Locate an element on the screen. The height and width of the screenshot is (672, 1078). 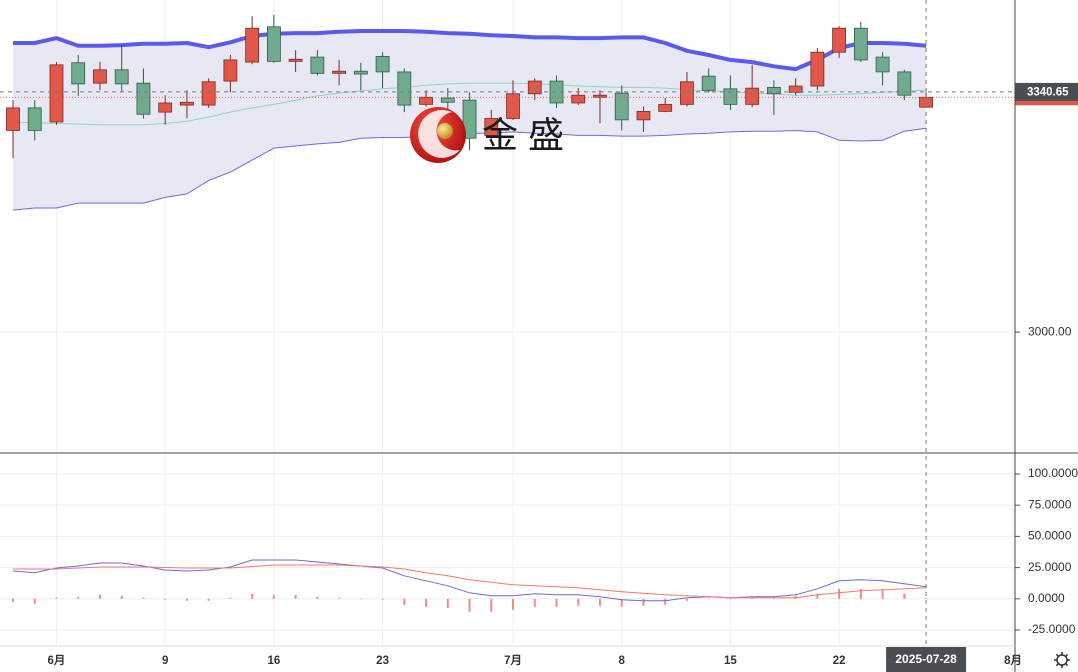
crosshair-price-box is located at coordinates (1046, 91).